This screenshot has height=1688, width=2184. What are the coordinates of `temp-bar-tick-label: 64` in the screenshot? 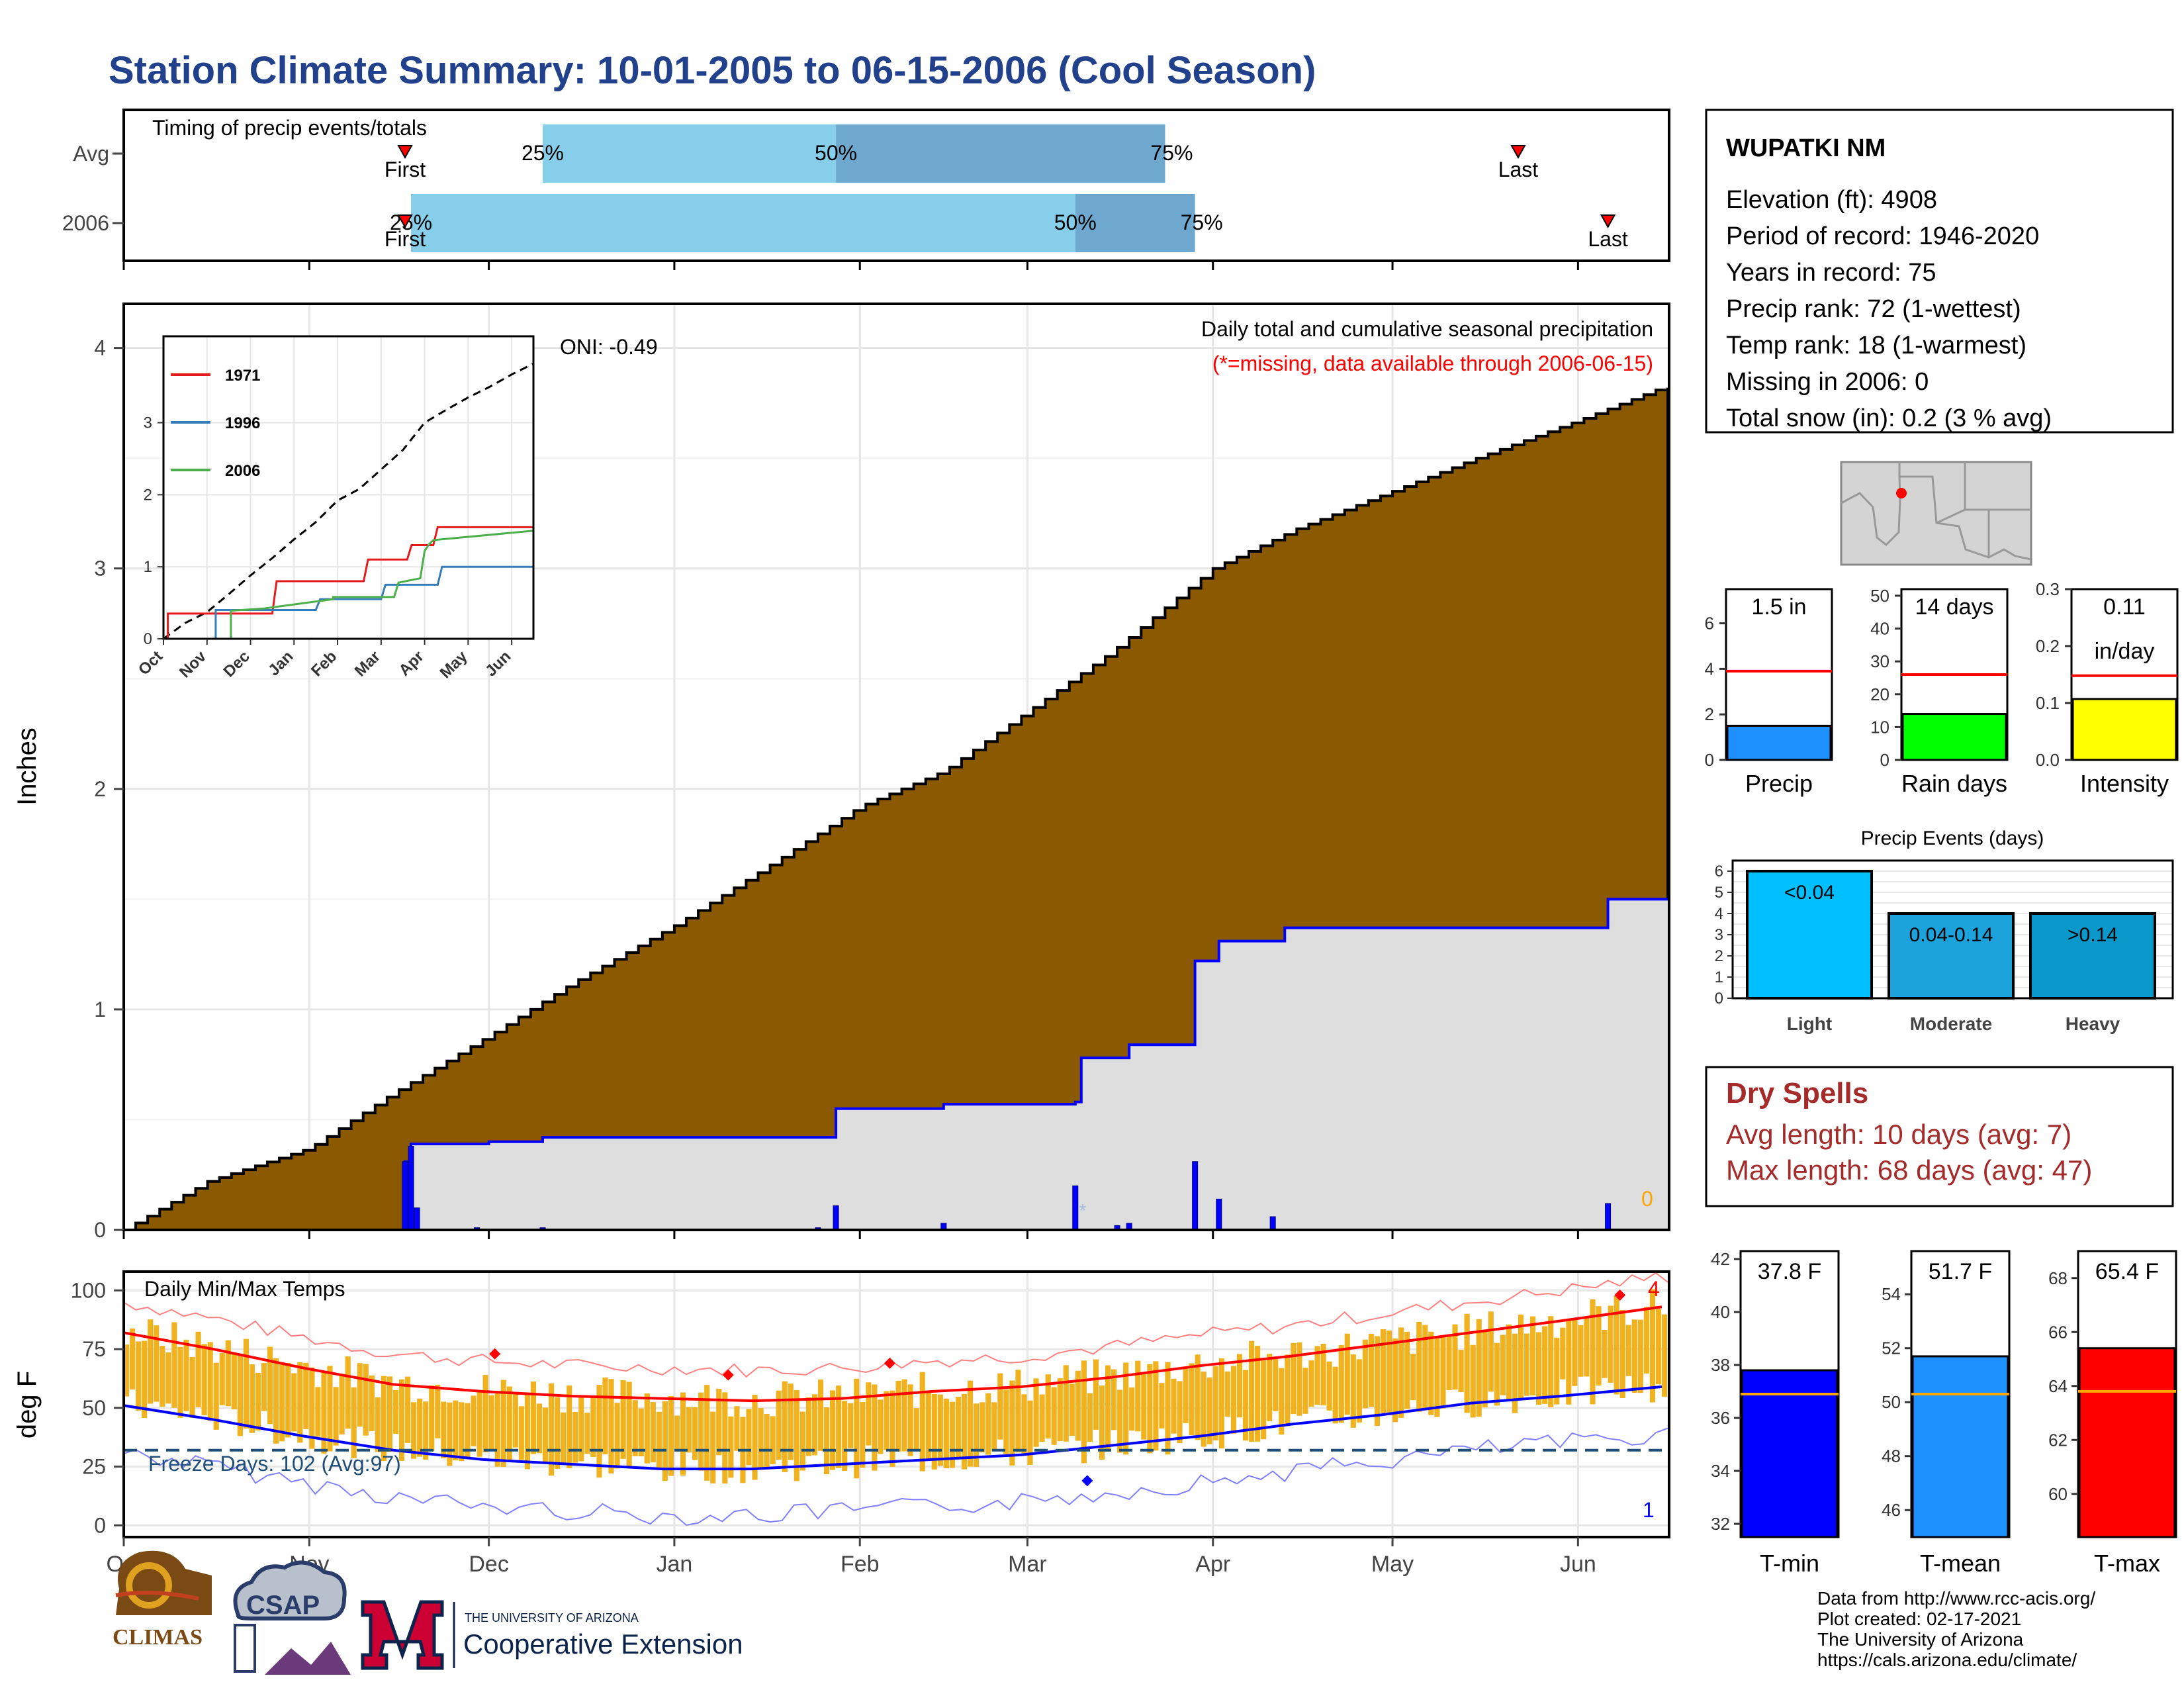 It's located at (2058, 1386).